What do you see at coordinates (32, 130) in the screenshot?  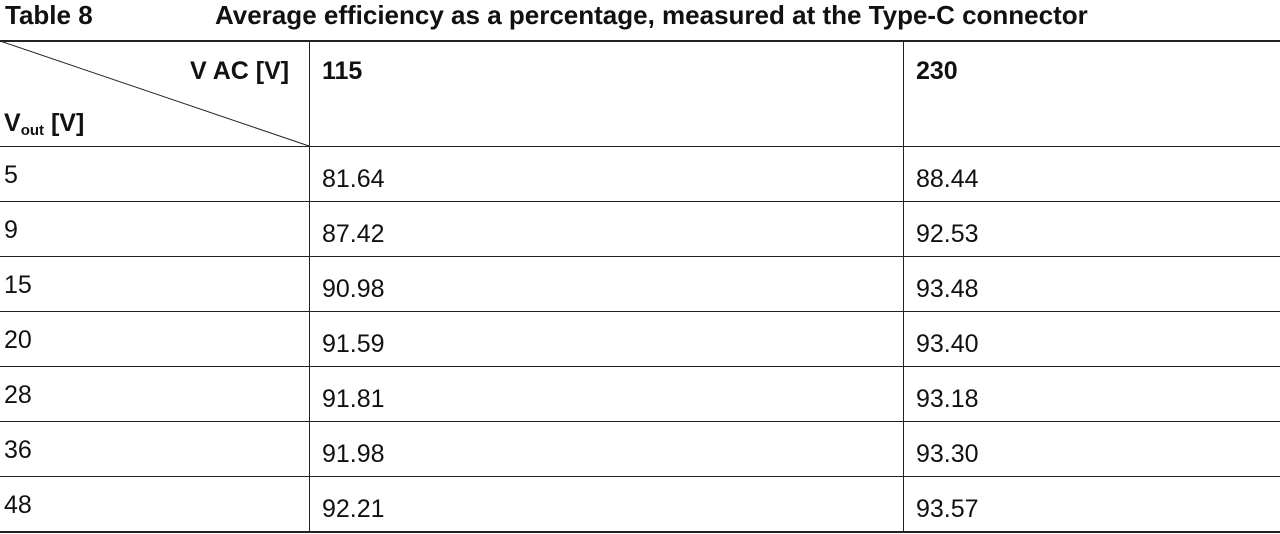 I see `row-axis-subscript: out` at bounding box center [32, 130].